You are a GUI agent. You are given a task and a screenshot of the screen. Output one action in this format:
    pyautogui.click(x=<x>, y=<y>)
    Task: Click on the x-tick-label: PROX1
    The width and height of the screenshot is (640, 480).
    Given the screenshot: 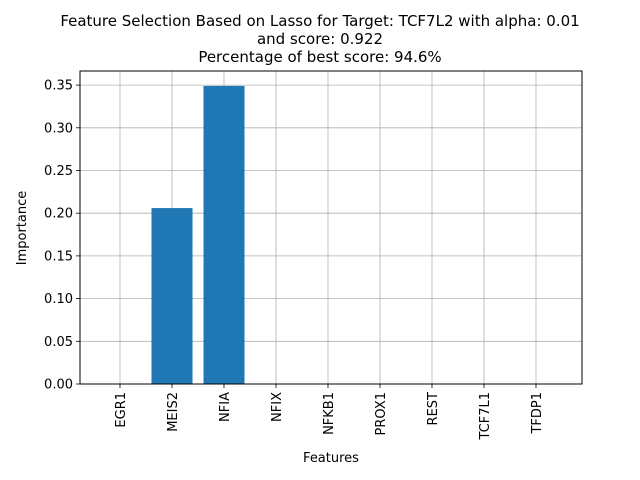 What is the action you would take?
    pyautogui.click(x=381, y=413)
    